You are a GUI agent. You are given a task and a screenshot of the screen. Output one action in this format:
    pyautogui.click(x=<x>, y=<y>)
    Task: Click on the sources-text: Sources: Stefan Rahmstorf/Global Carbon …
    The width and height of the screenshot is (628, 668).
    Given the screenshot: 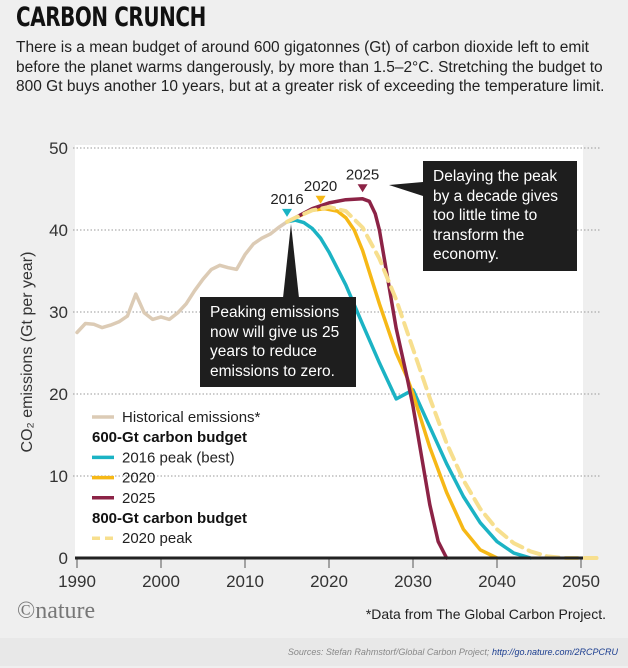 What is the action you would take?
    pyautogui.click(x=388, y=652)
    